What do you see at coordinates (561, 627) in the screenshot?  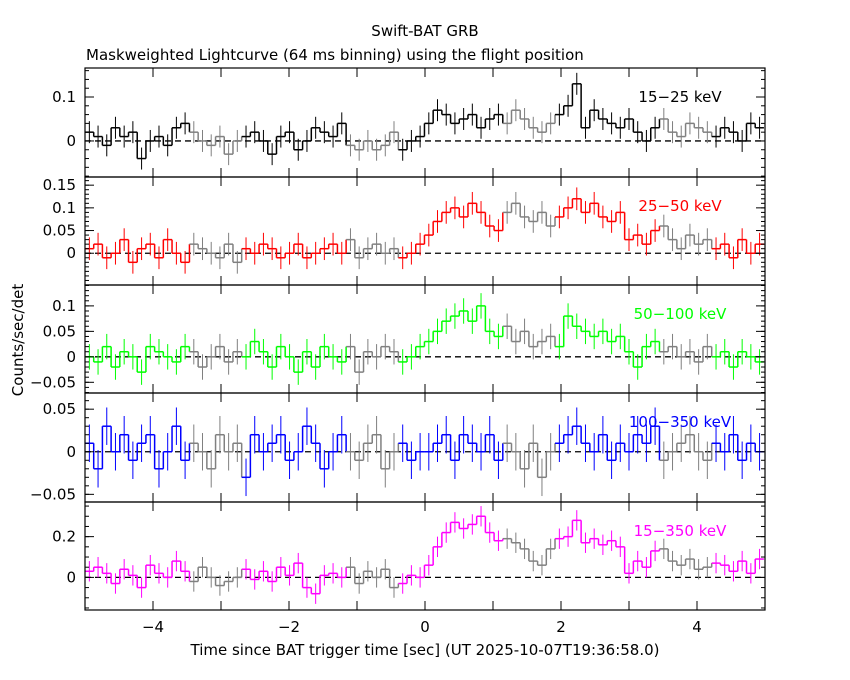 I see `x-tick-label: 2` at bounding box center [561, 627].